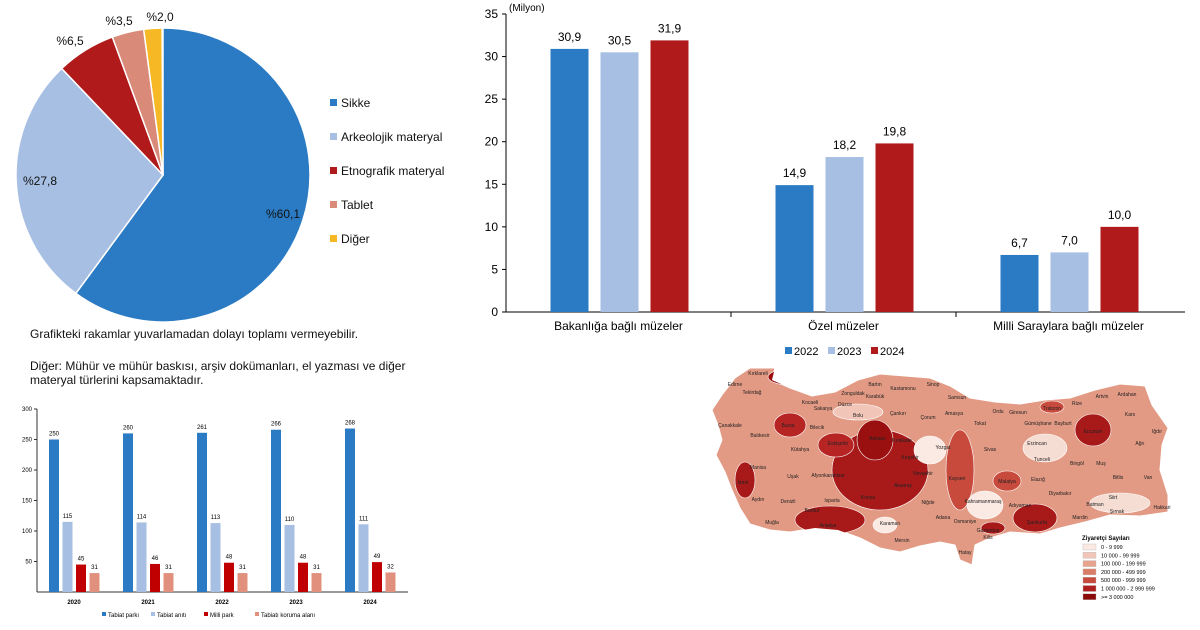  I want to click on bar-value-label: 14,9, so click(795, 173).